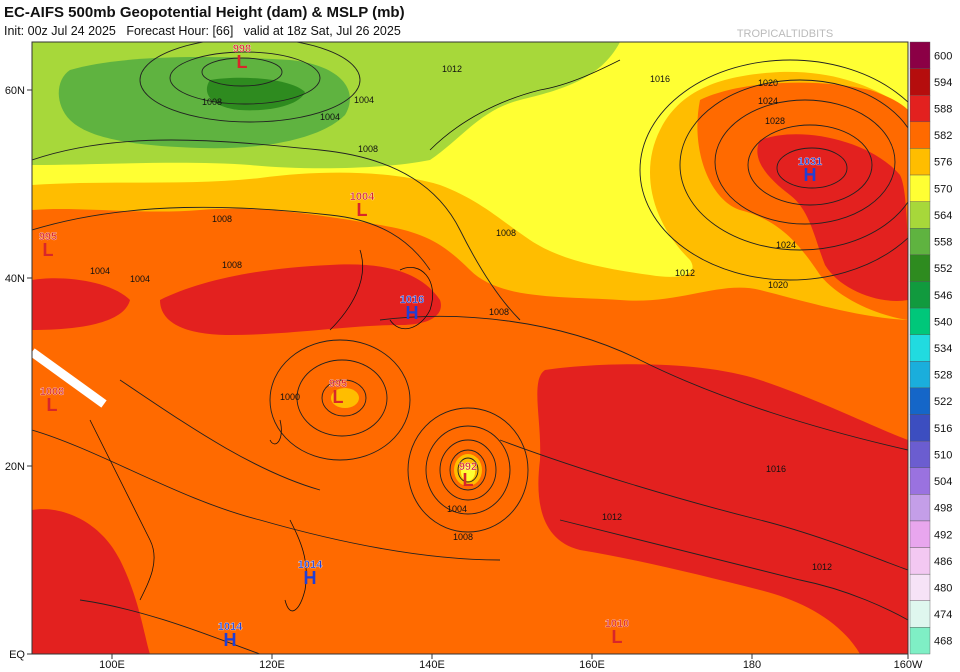 The height and width of the screenshot is (672, 960). I want to click on height-594-south-china-sea, so click(91, 581).